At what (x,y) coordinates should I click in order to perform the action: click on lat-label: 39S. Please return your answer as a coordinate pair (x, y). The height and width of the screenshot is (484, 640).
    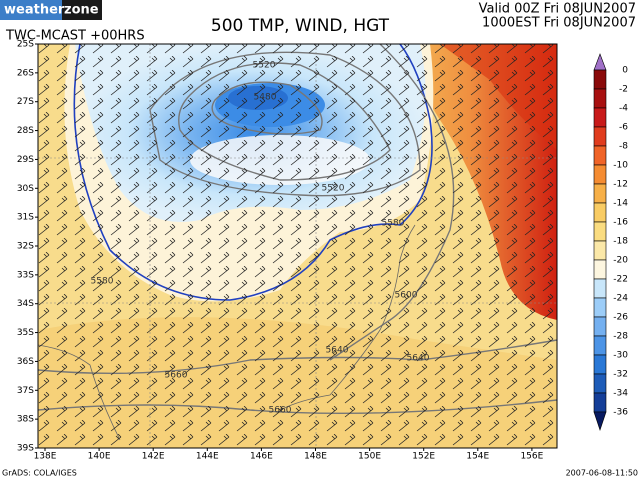
    Looking at the image, I should click on (25, 449).